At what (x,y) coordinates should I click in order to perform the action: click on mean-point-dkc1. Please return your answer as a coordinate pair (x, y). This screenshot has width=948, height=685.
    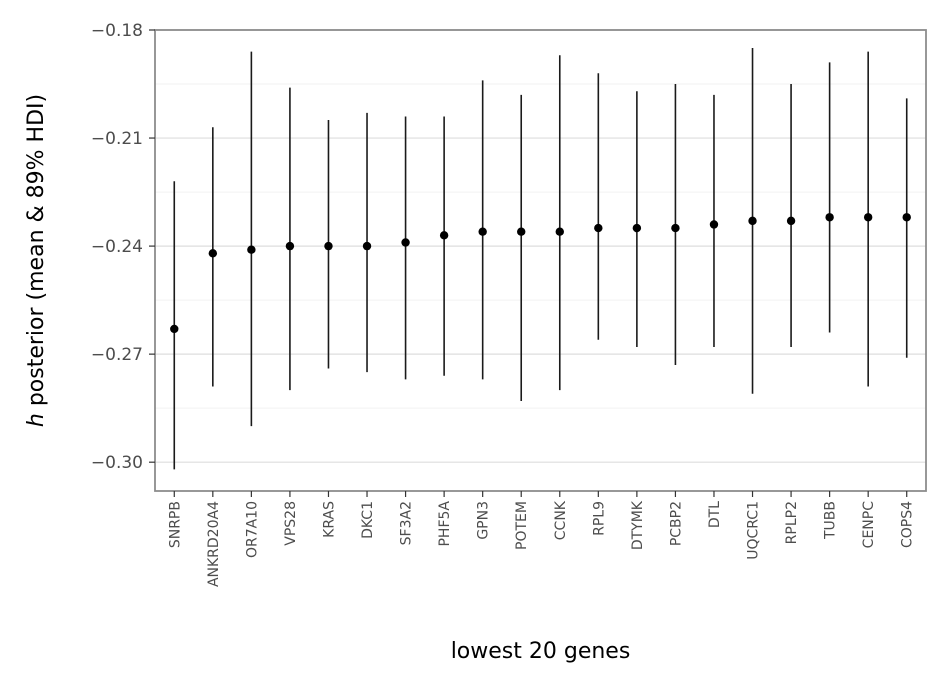
    Looking at the image, I should click on (367, 246).